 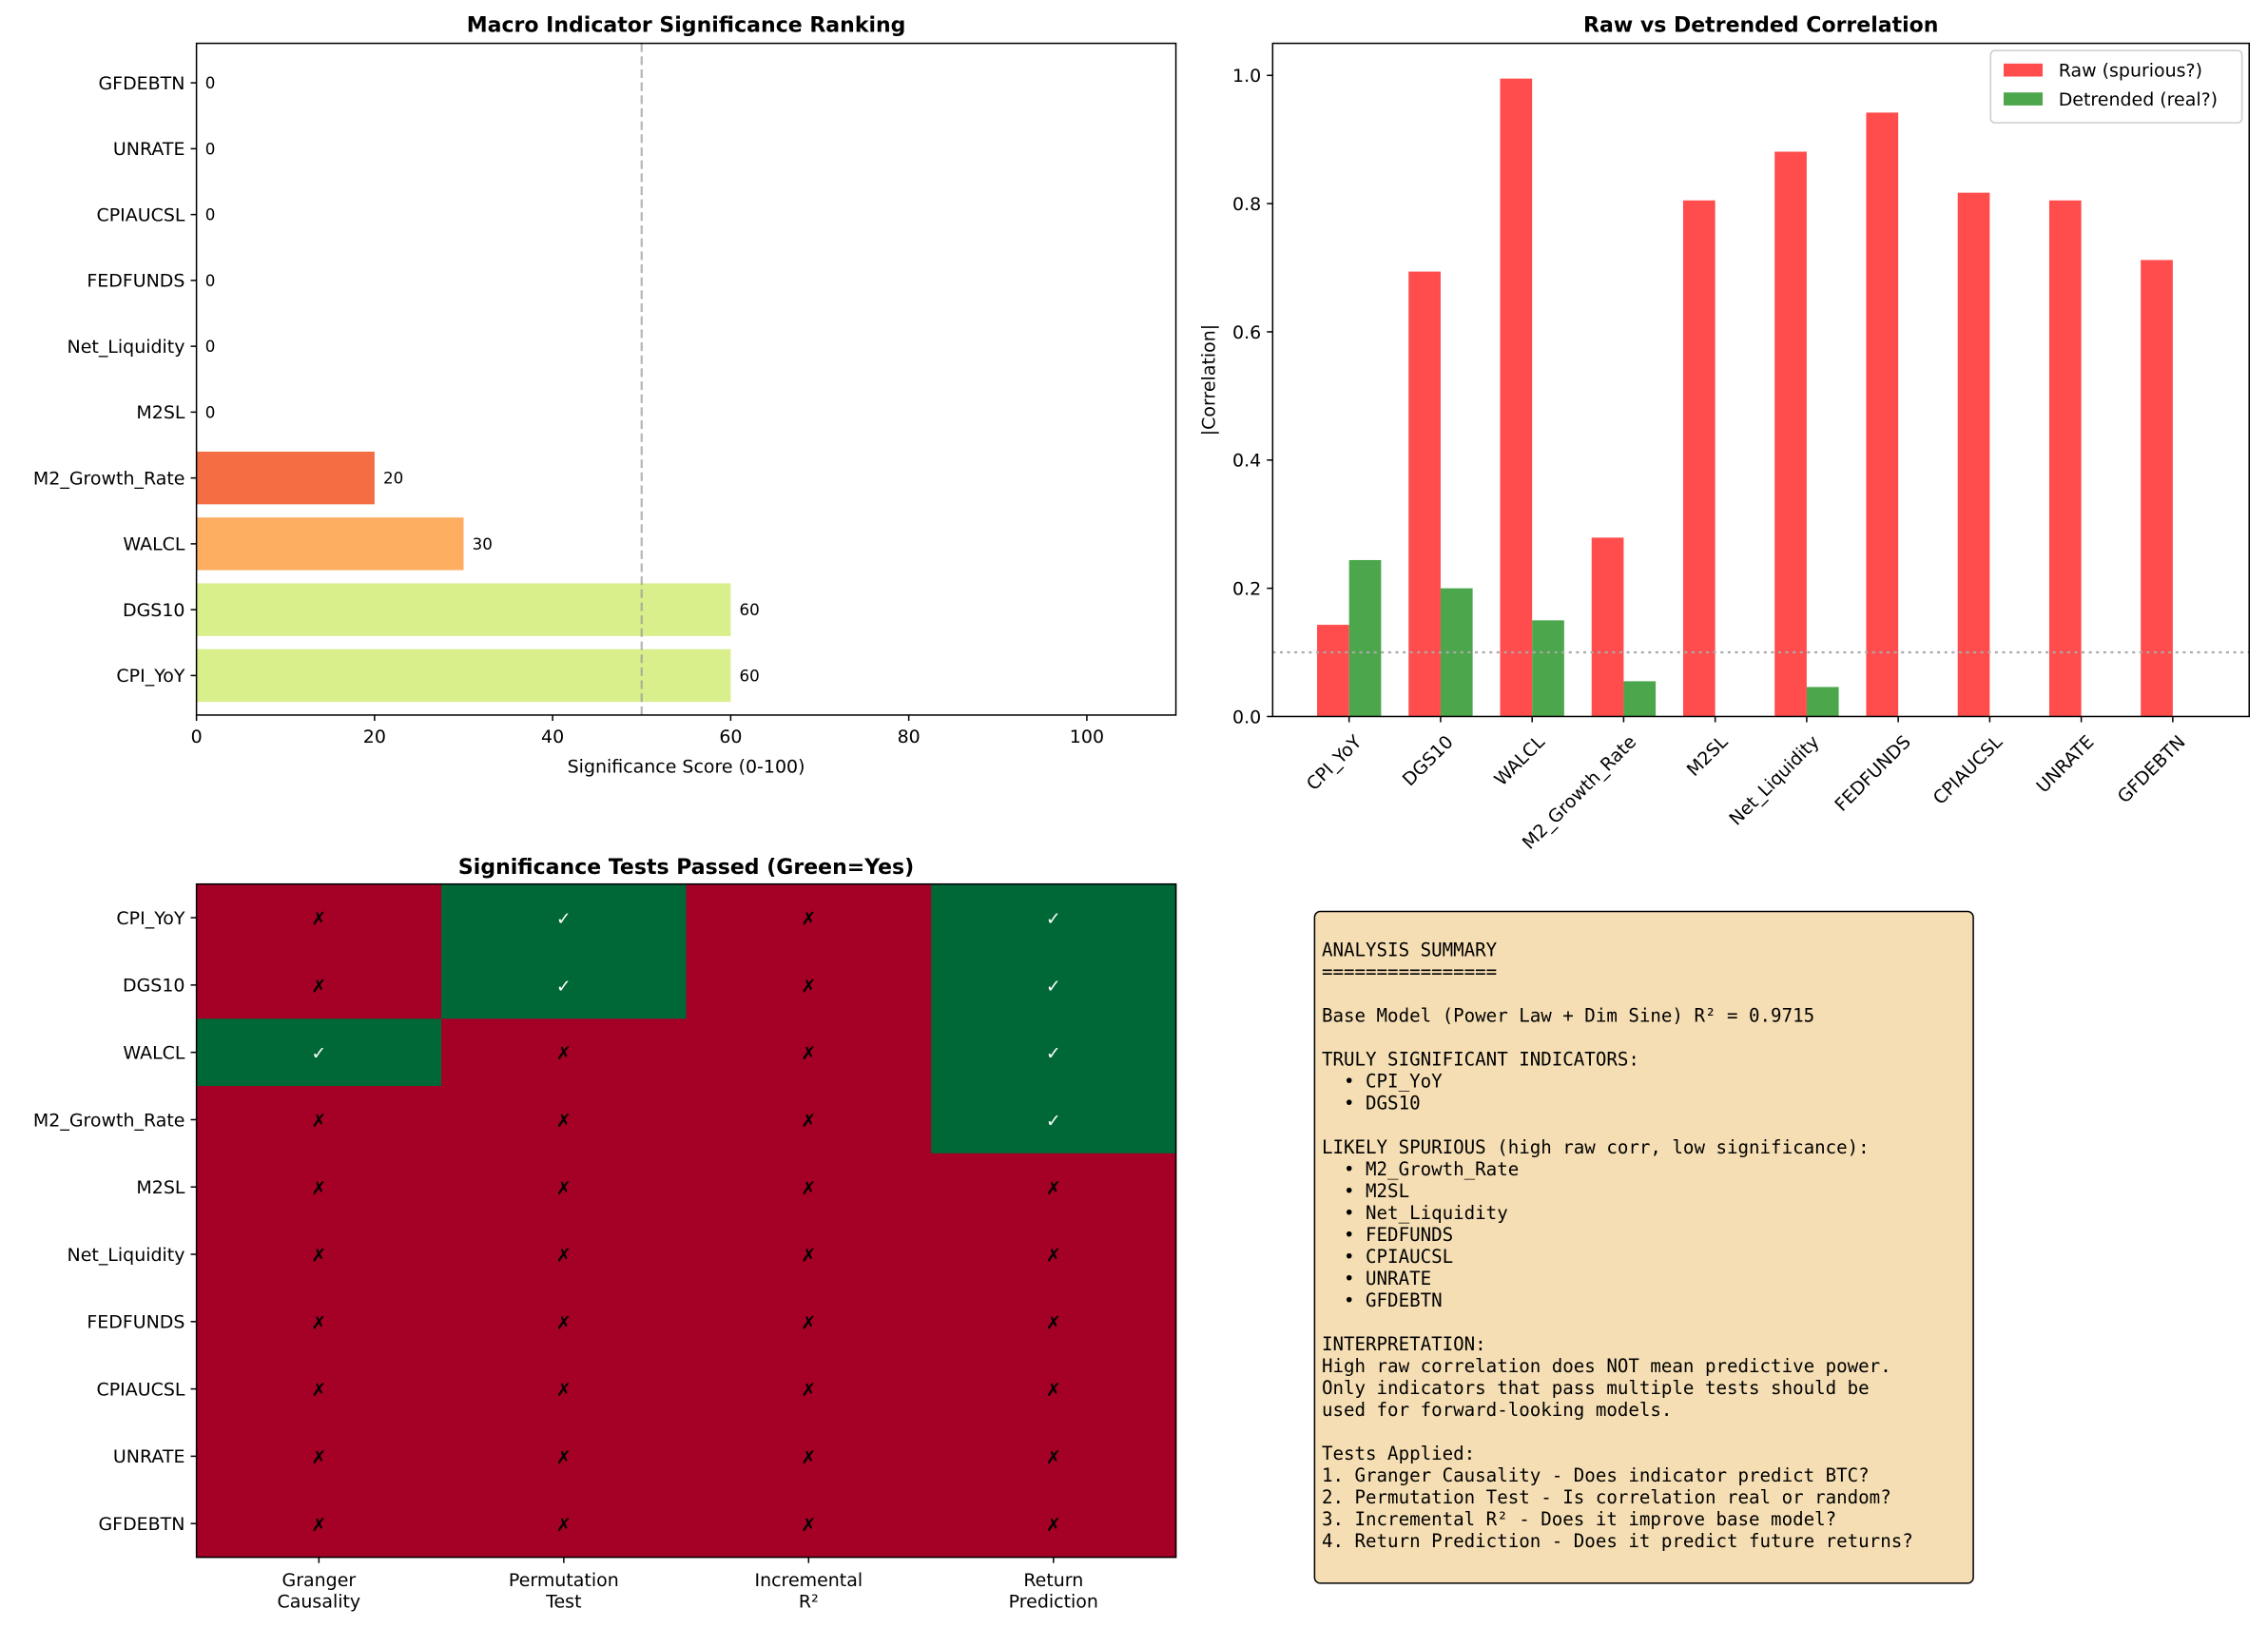 I want to click on y-tick-label: UNRATE, so click(x=149, y=149).